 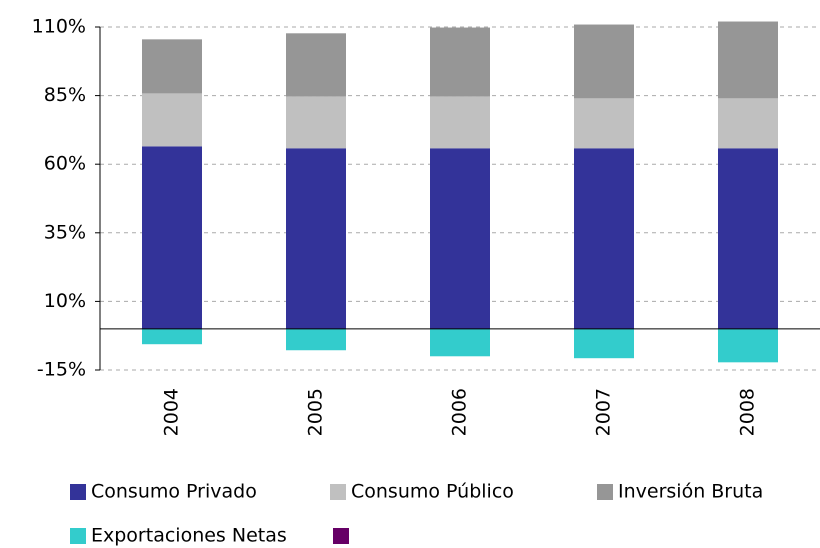 What do you see at coordinates (172, 412) in the screenshot?
I see `x-tick-label: 2004` at bounding box center [172, 412].